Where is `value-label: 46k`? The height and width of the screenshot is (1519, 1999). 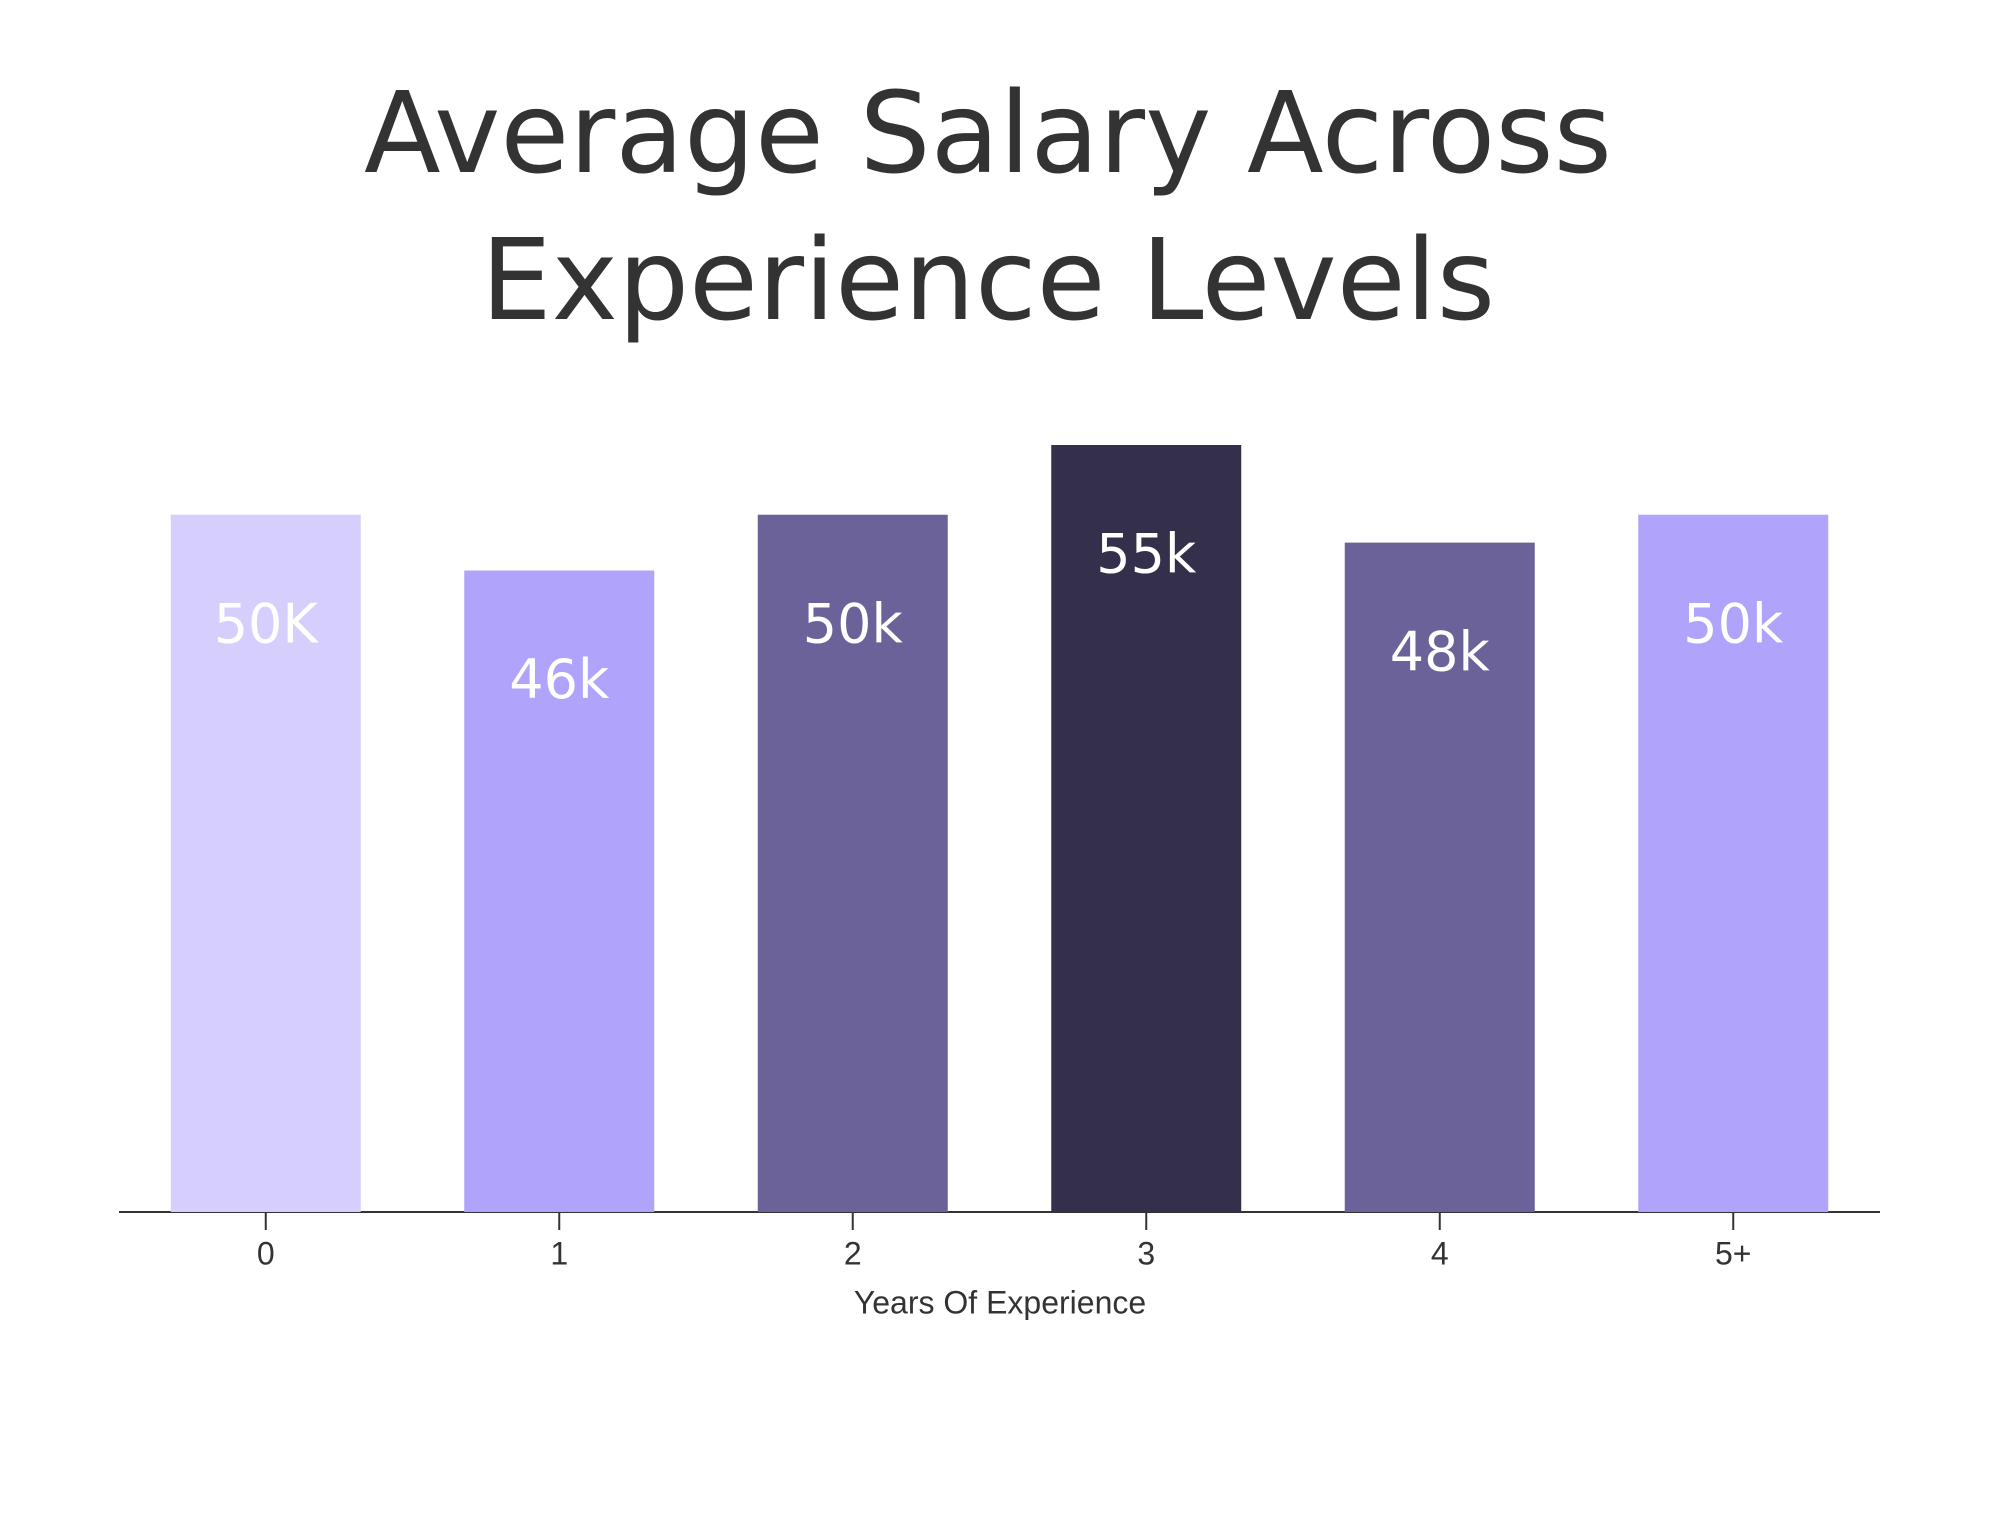
value-label: 46k is located at coordinates (559, 679).